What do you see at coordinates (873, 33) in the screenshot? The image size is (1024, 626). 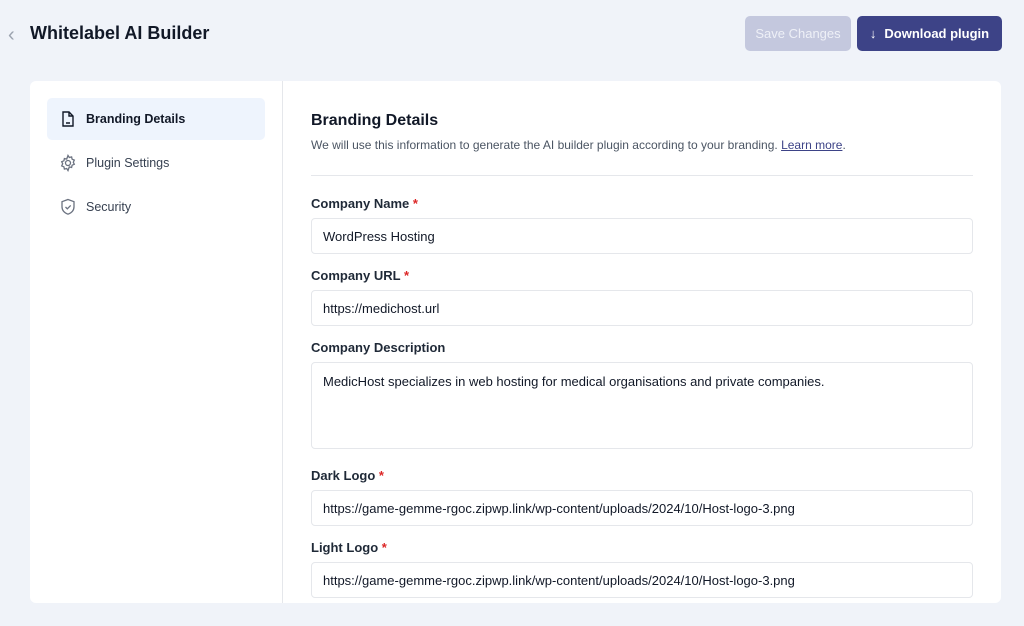 I see `arrow-down-icon: ↓` at bounding box center [873, 33].